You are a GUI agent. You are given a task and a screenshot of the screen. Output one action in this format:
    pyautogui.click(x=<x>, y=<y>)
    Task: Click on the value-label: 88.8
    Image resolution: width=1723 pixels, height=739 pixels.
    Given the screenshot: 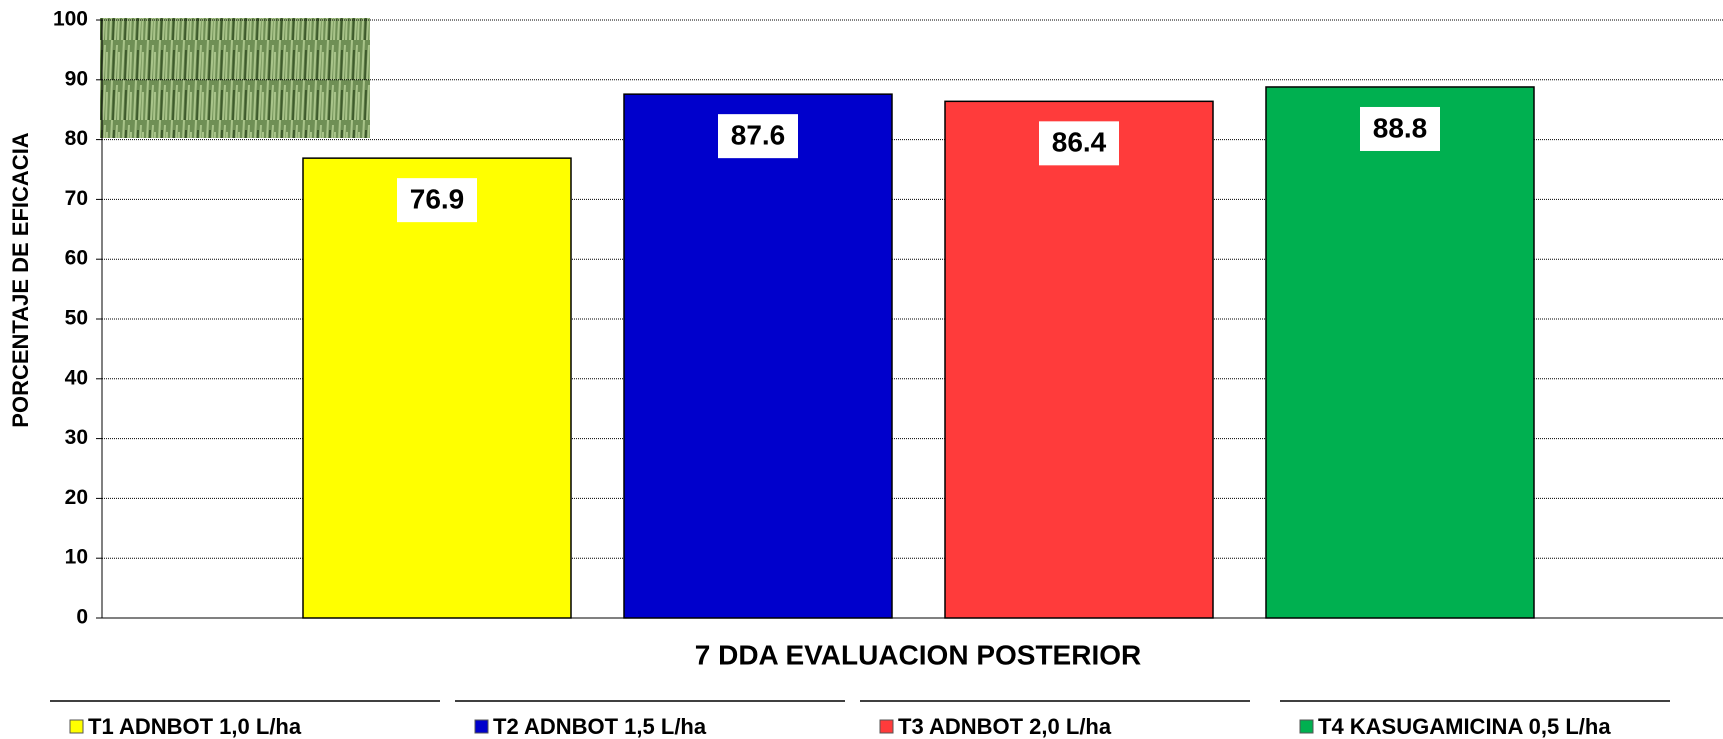 What is the action you would take?
    pyautogui.click(x=1400, y=127)
    